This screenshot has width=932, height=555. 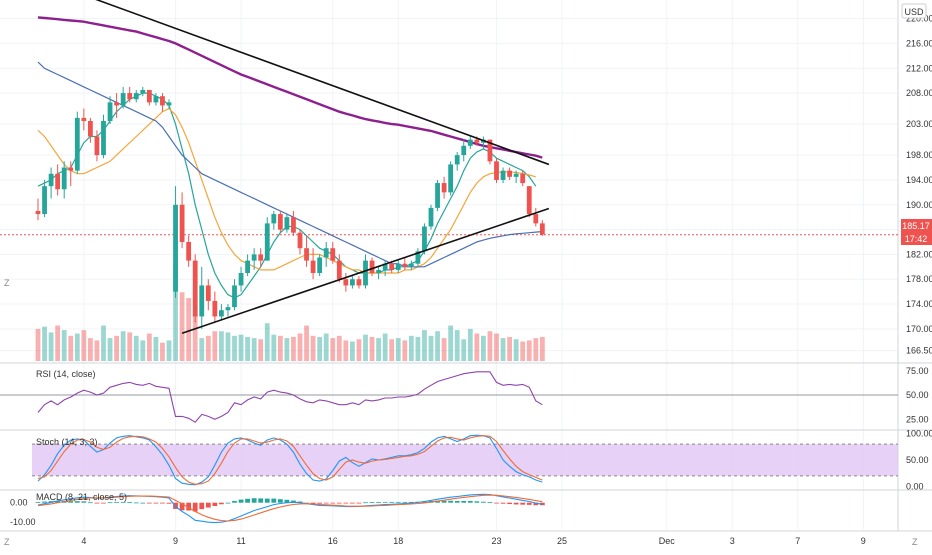 I want to click on time-tick-label: 9, so click(x=863, y=541).